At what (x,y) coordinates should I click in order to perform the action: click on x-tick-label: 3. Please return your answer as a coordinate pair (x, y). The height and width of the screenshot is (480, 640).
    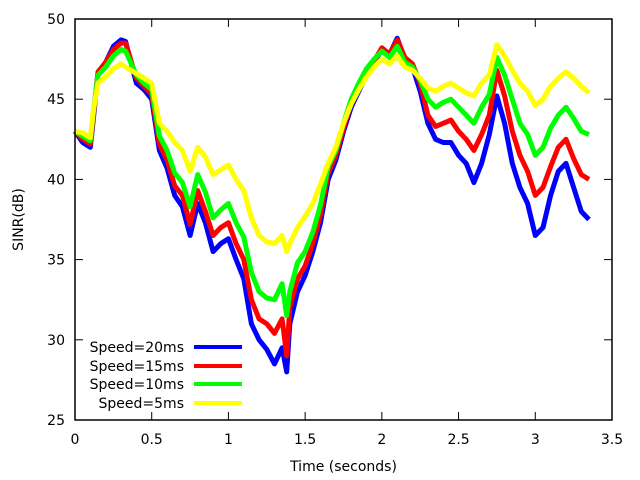
    Looking at the image, I should click on (535, 440).